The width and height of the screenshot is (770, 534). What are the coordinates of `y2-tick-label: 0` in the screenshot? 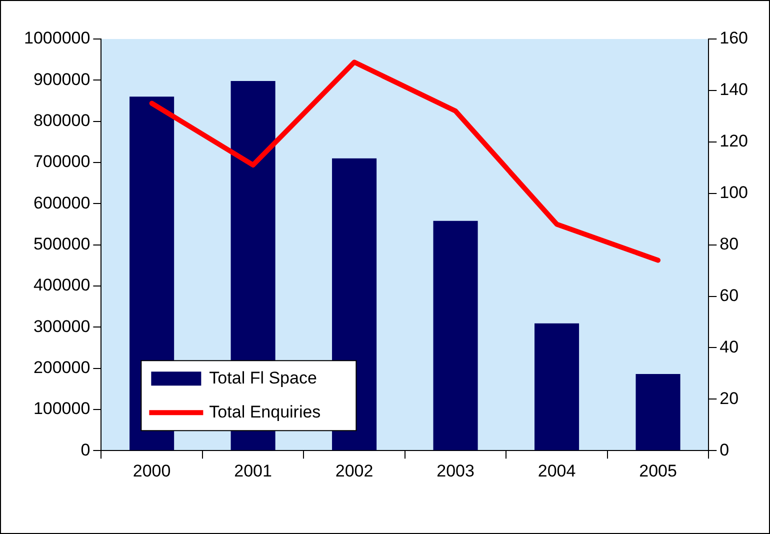 It's located at (725, 450).